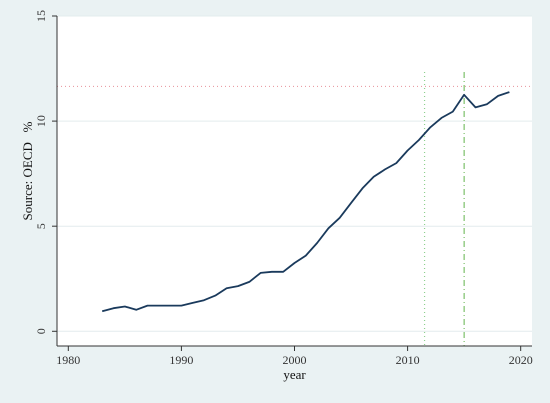 The width and height of the screenshot is (550, 403). Describe the element at coordinates (27, 170) in the screenshot. I see `y-axis-label: Source: OECD %` at that location.